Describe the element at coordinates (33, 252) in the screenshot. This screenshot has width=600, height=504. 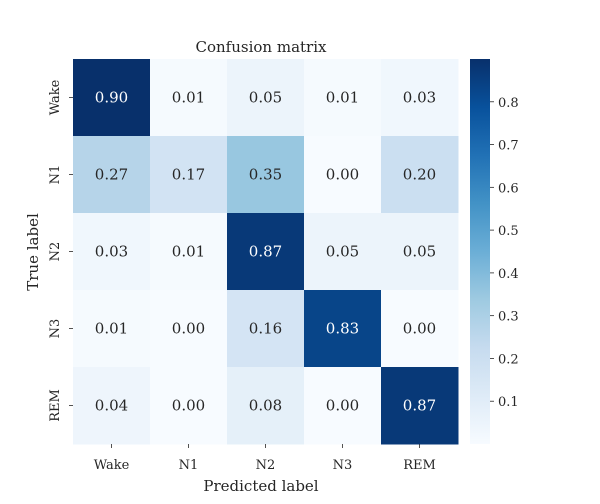
I see `y-axis-label: True label` at that location.